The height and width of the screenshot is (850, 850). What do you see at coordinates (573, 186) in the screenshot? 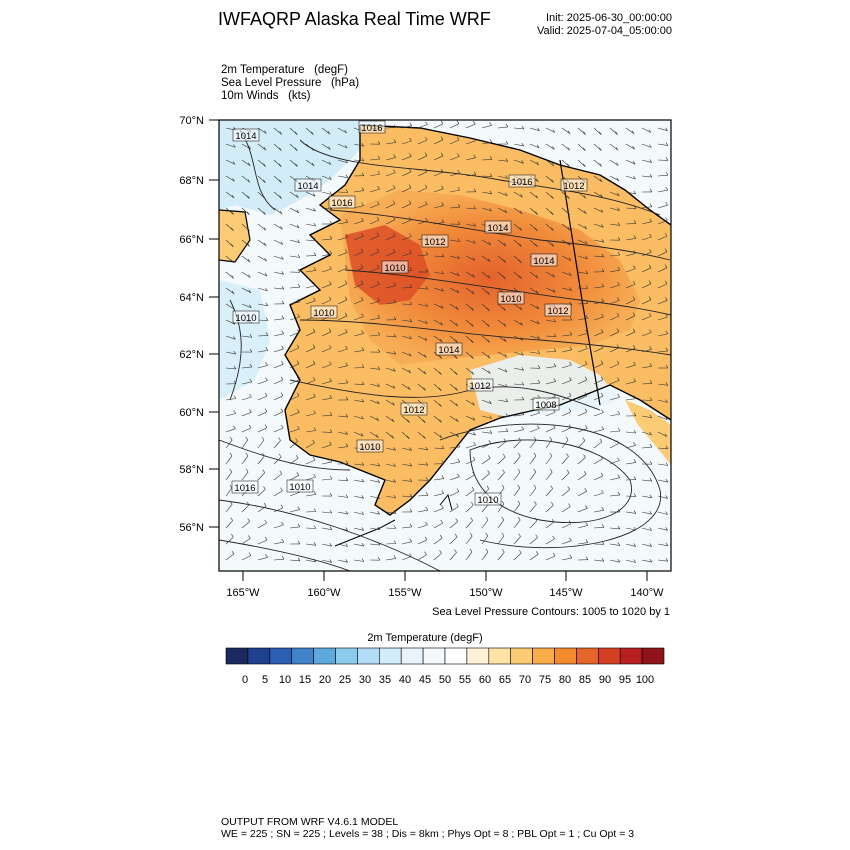
I see `pressure-label: 1012` at bounding box center [573, 186].